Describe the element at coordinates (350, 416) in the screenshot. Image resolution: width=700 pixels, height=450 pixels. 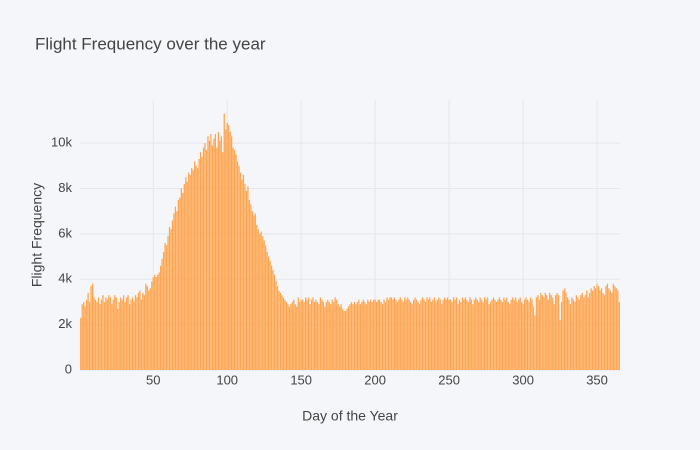
I see `x-axis-title: Day of the Year` at that location.